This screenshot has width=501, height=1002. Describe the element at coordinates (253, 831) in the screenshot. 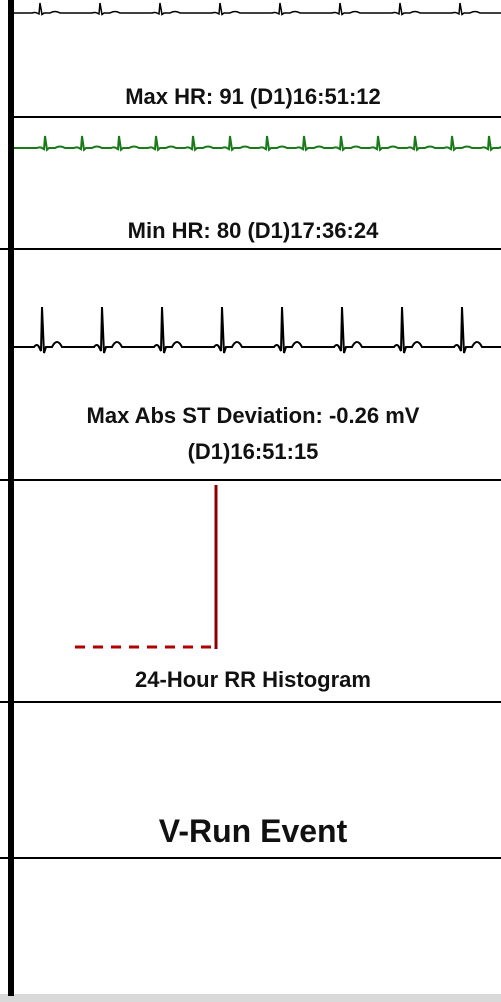

I see `v-run-label: V-Run Event` at that location.